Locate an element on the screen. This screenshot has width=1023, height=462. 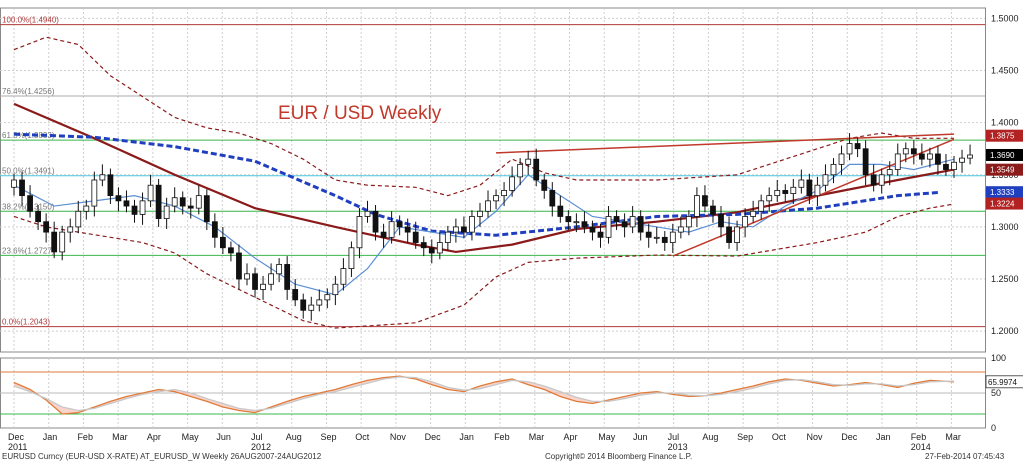
price-tag-label: 1.3549 is located at coordinates (1002, 170).